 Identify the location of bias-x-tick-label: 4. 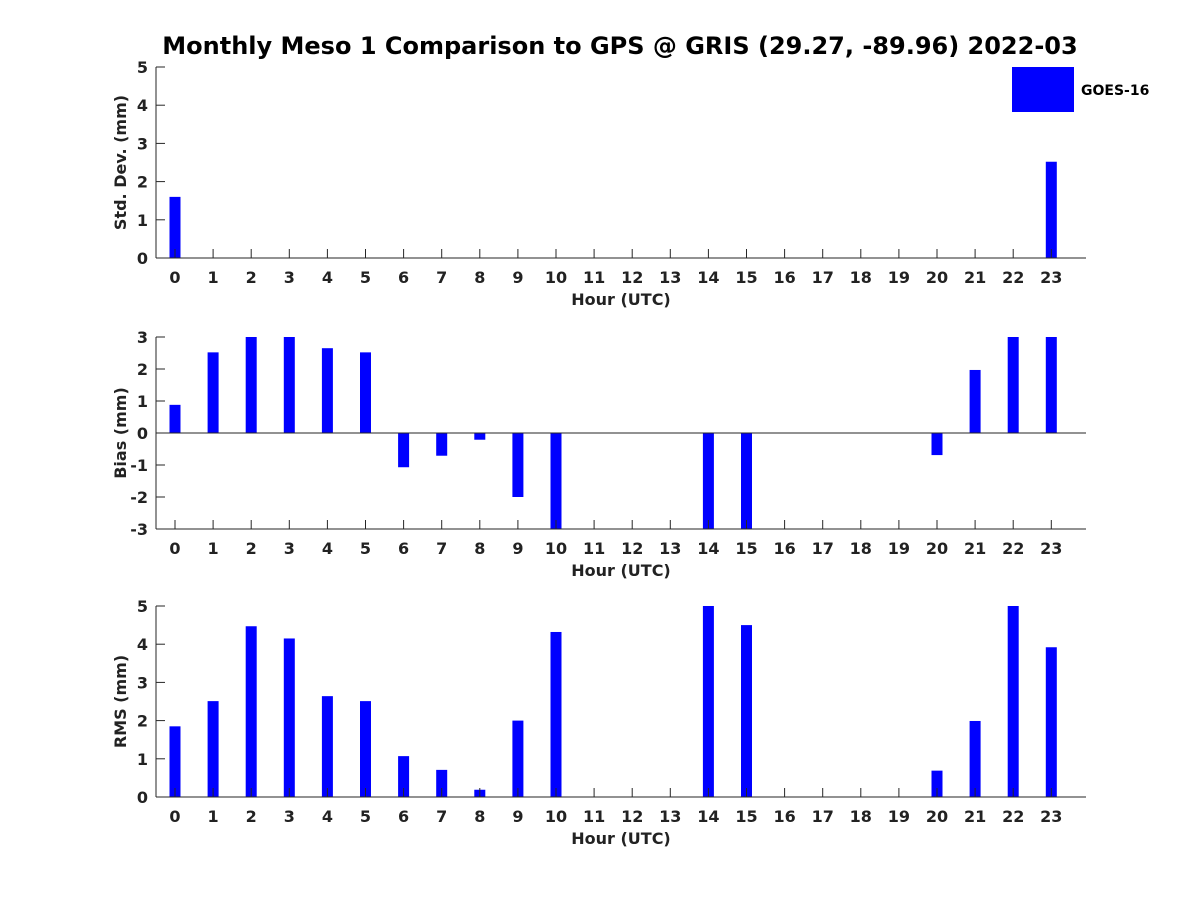
(327, 548).